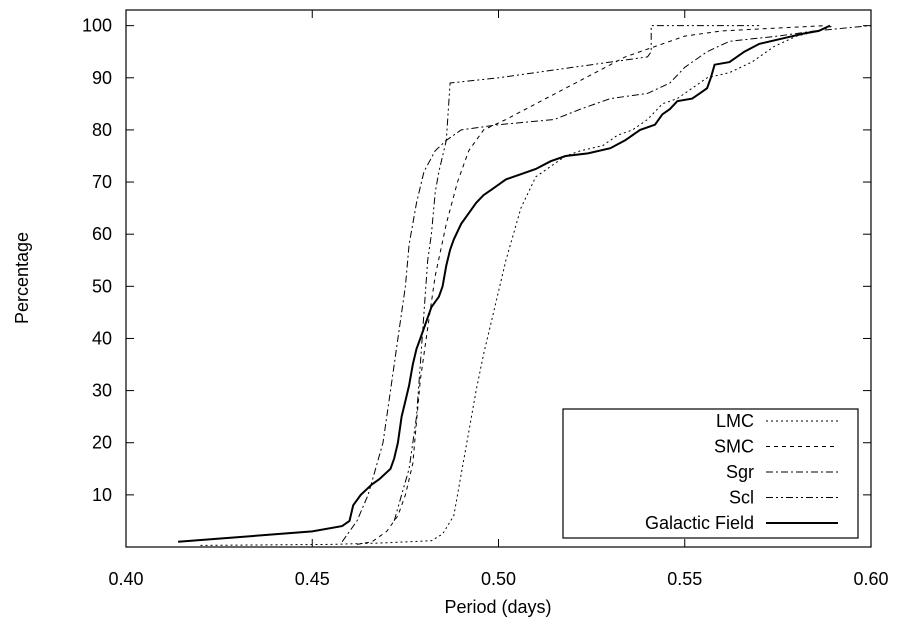  What do you see at coordinates (102, 391) in the screenshot?
I see `y-tick-label: 30` at bounding box center [102, 391].